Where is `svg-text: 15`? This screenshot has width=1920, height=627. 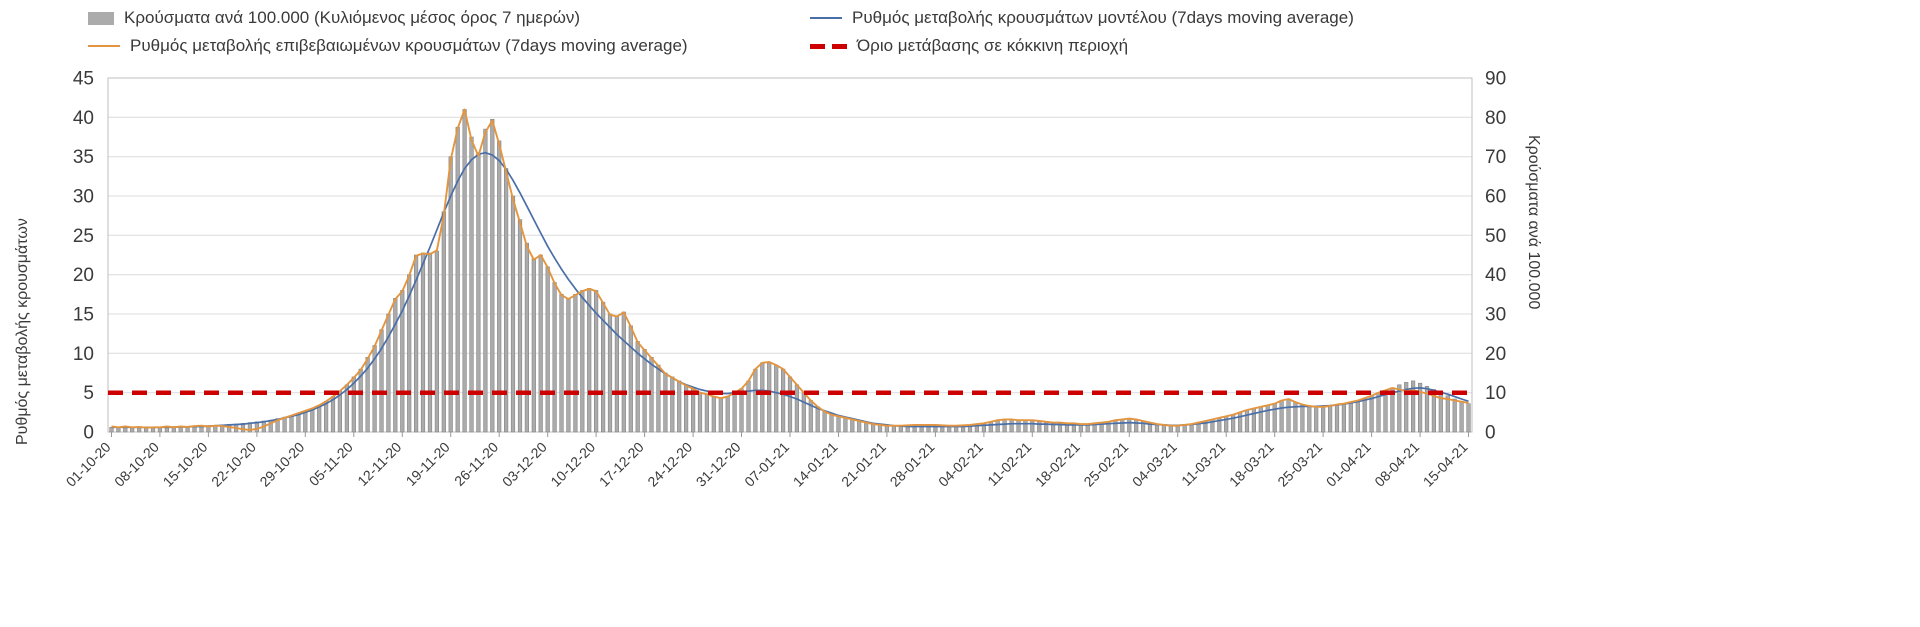
svg-text: 15 is located at coordinates (83, 315).